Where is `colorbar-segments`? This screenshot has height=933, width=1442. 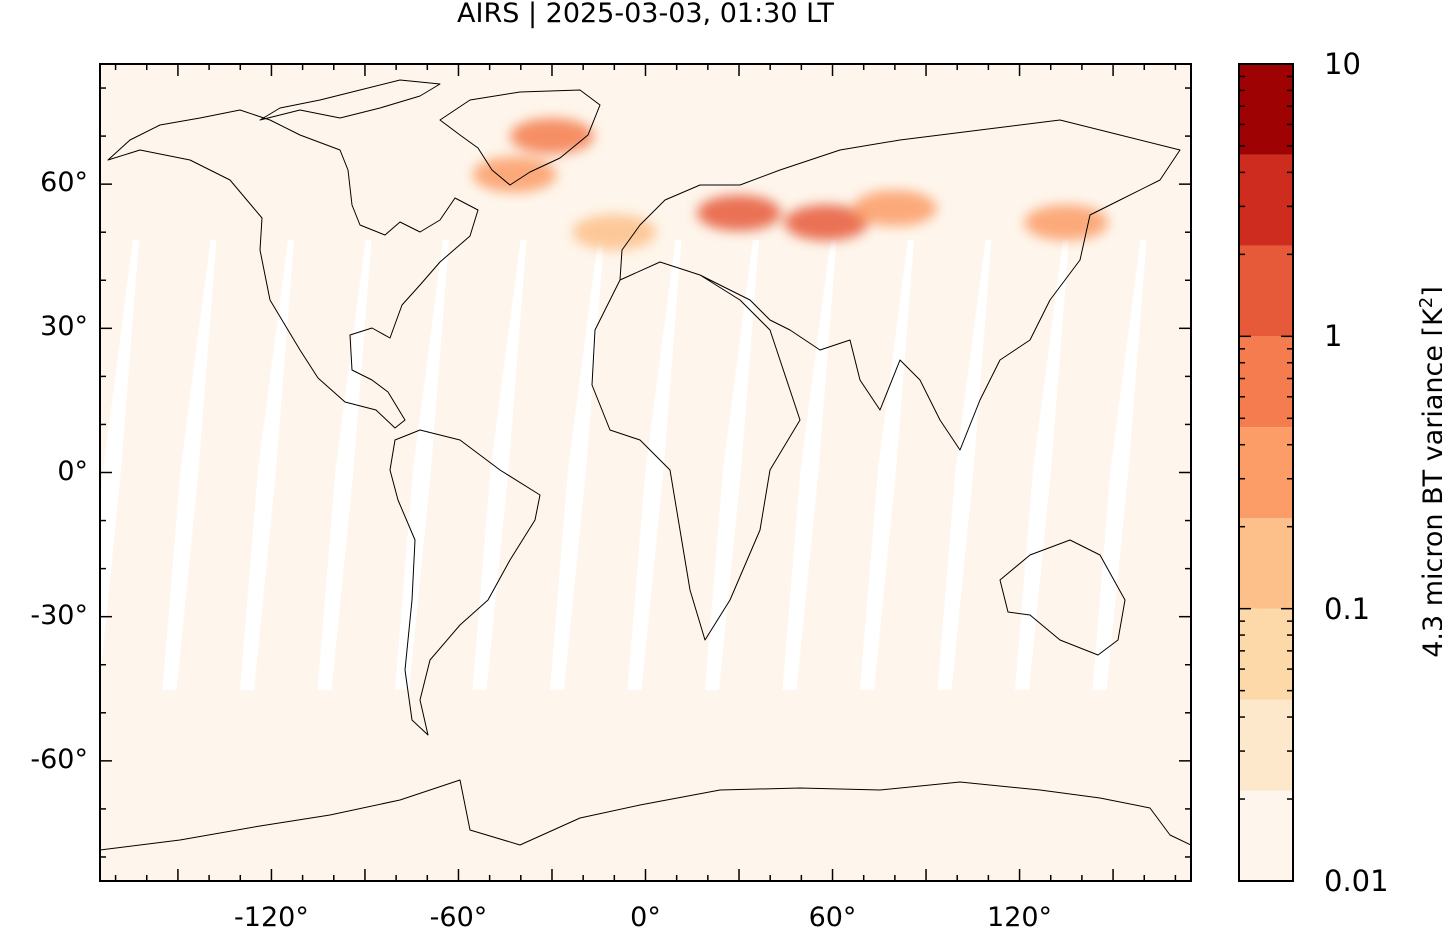
colorbar-segments is located at coordinates (1266, 472).